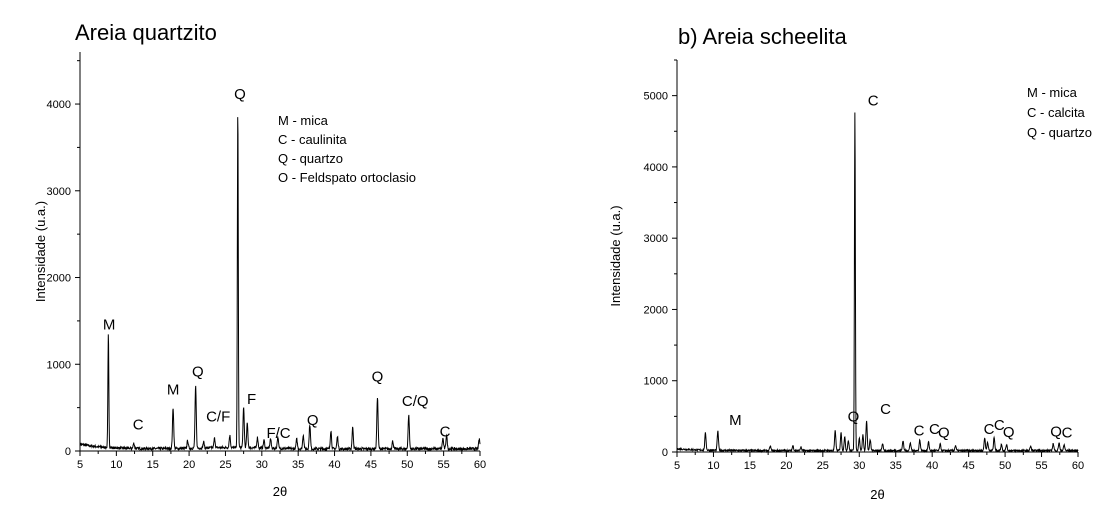 Image resolution: width=1105 pixels, height=508 pixels. I want to click on chart-1-peak-label: C/Q, so click(415, 401).